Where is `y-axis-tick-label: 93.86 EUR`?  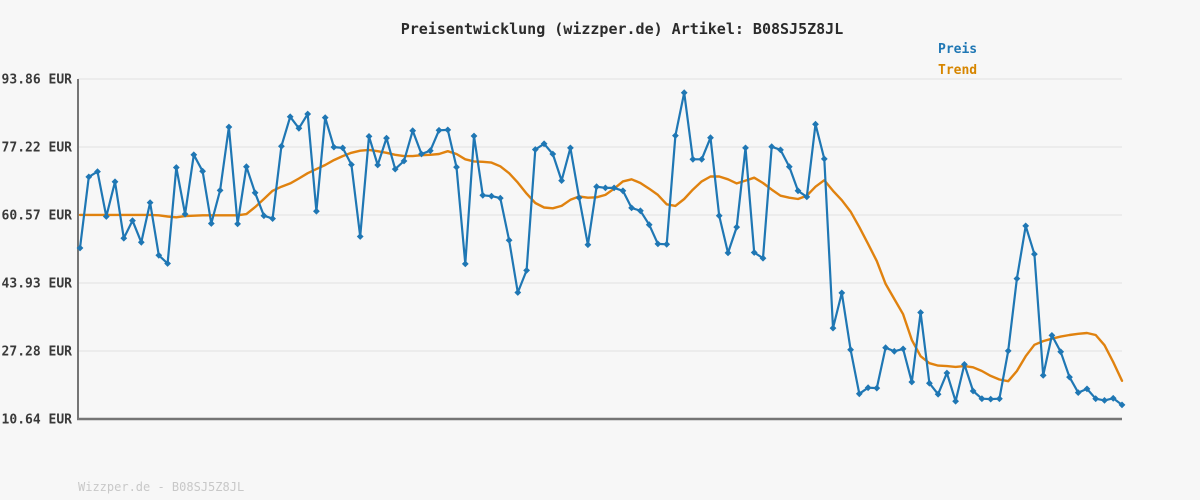 y-axis-tick-label: 93.86 EUR is located at coordinates (37, 80).